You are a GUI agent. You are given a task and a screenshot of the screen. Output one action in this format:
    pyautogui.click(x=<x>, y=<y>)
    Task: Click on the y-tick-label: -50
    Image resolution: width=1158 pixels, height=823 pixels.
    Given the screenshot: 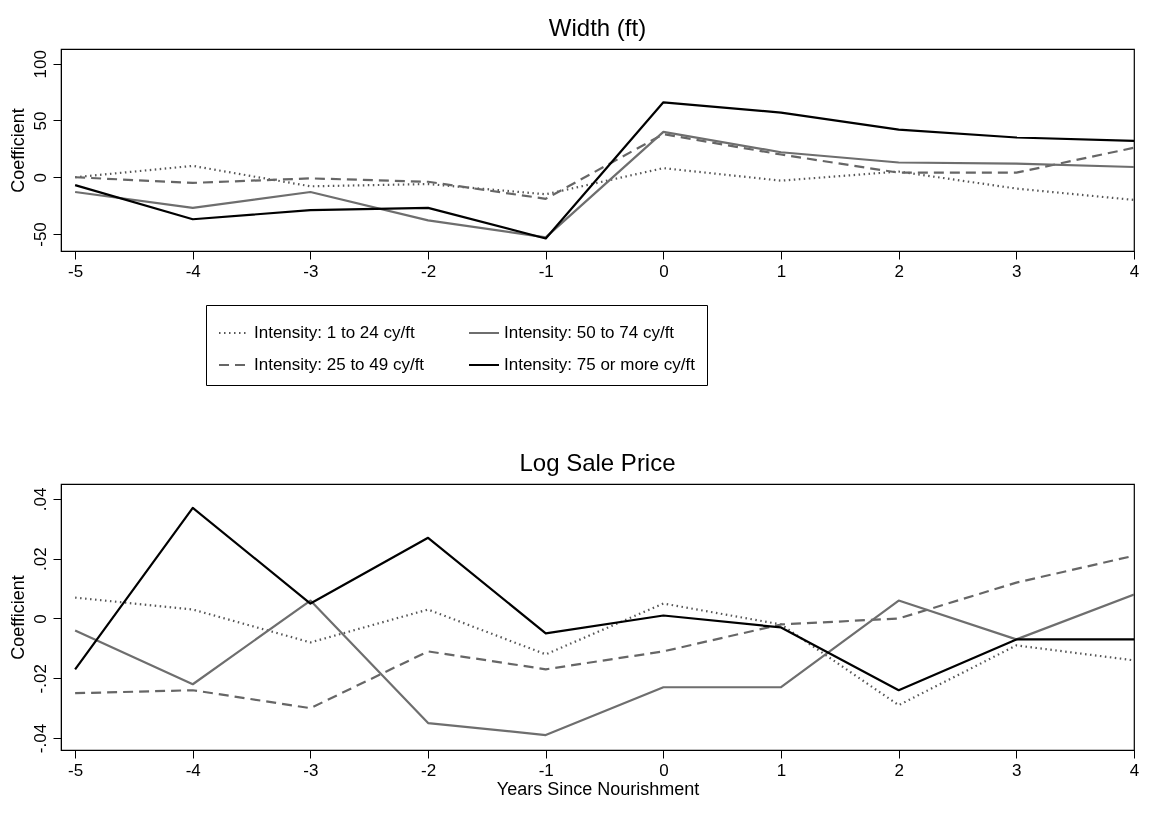 What is the action you would take?
    pyautogui.click(x=40, y=234)
    